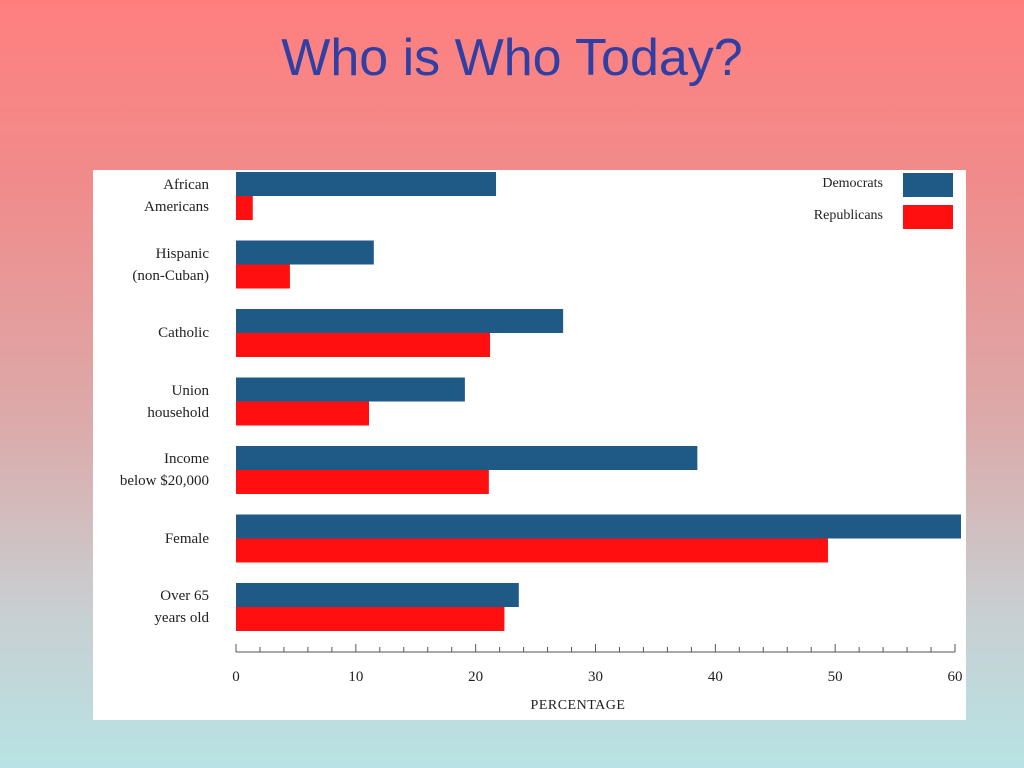  What do you see at coordinates (170, 275) in the screenshot?
I see `category-label-line: (non-Cuban)` at bounding box center [170, 275].